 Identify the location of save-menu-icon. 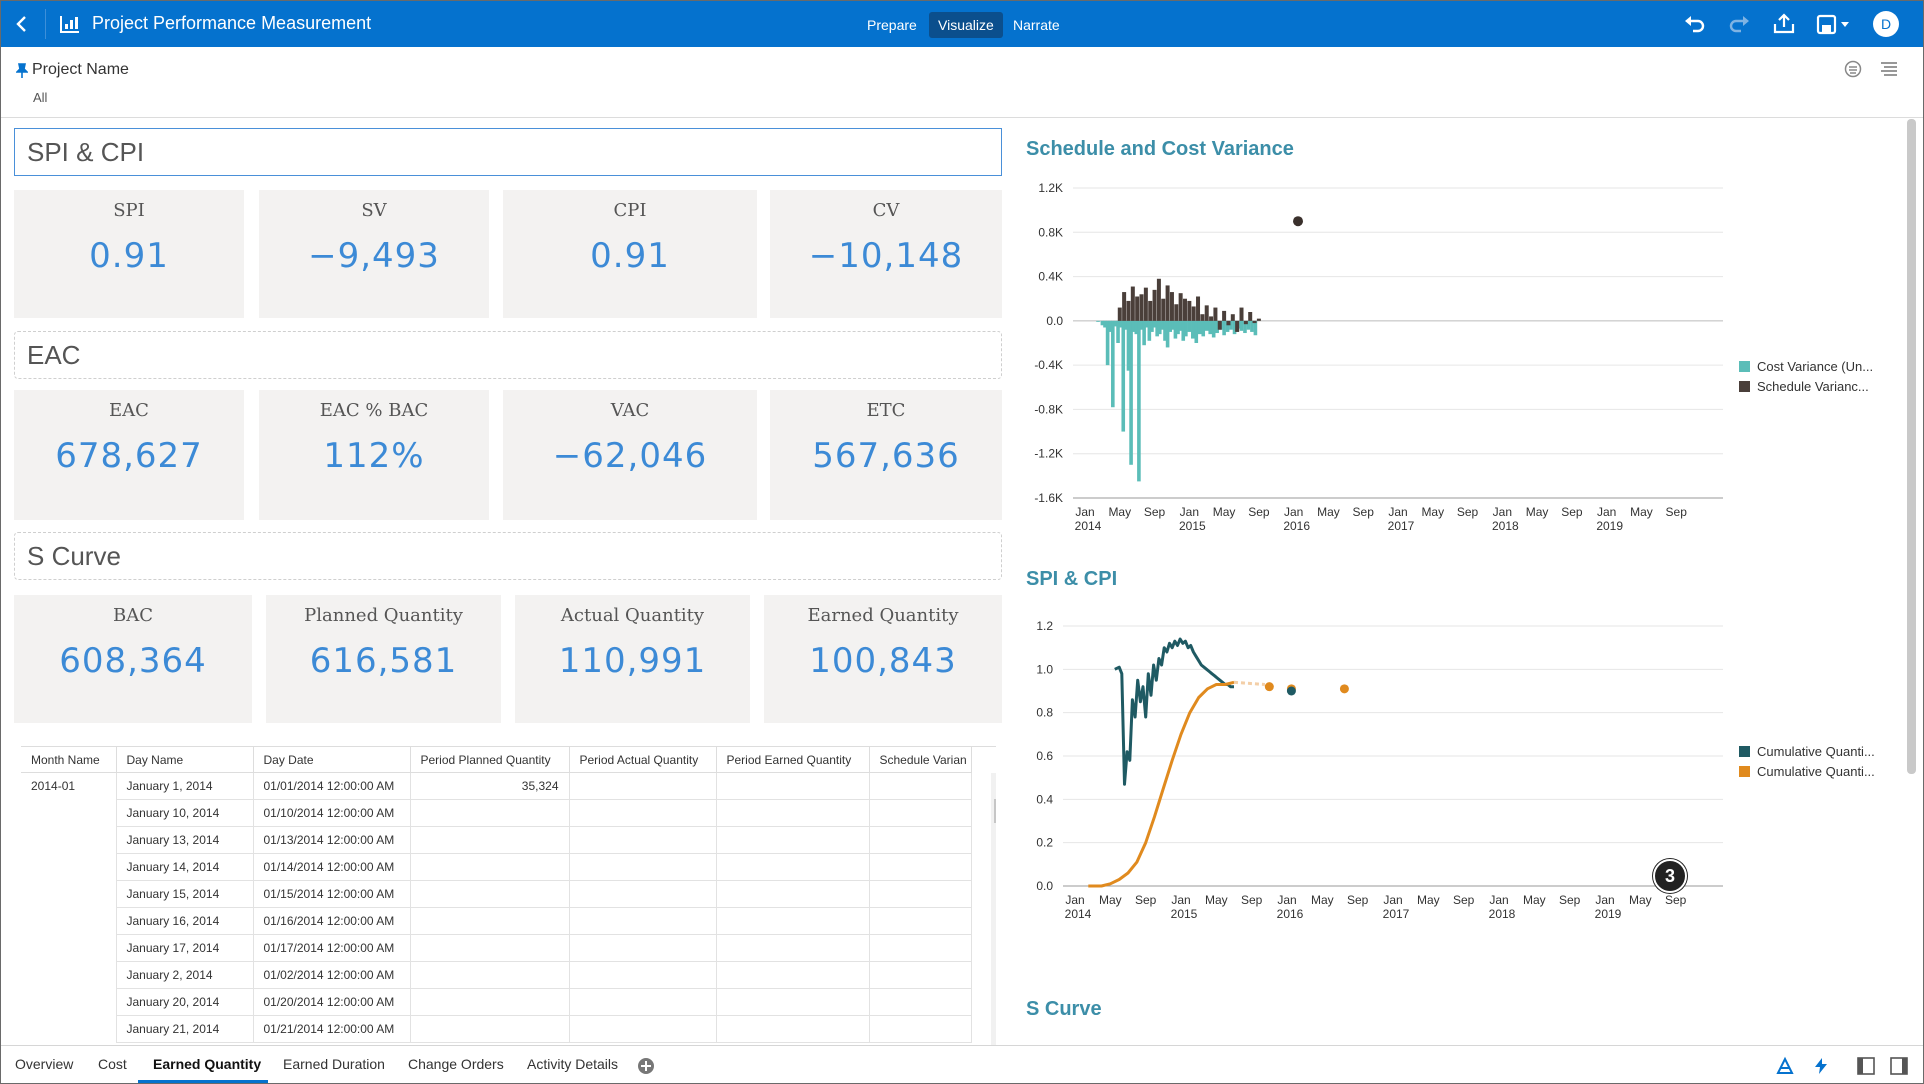
(1834, 24).